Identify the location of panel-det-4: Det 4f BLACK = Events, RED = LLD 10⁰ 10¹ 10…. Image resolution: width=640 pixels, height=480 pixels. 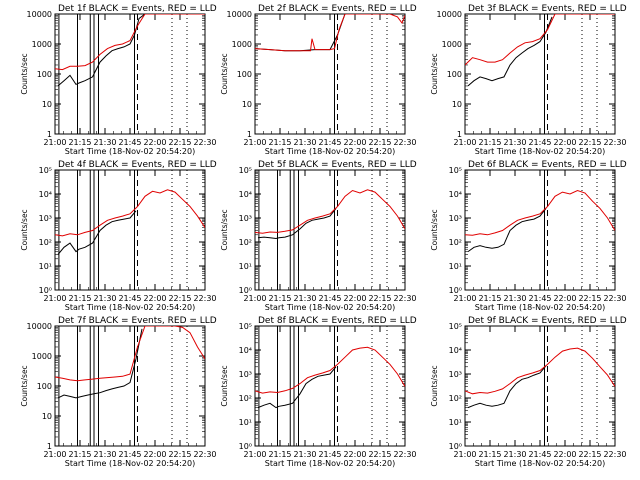
(118, 236).